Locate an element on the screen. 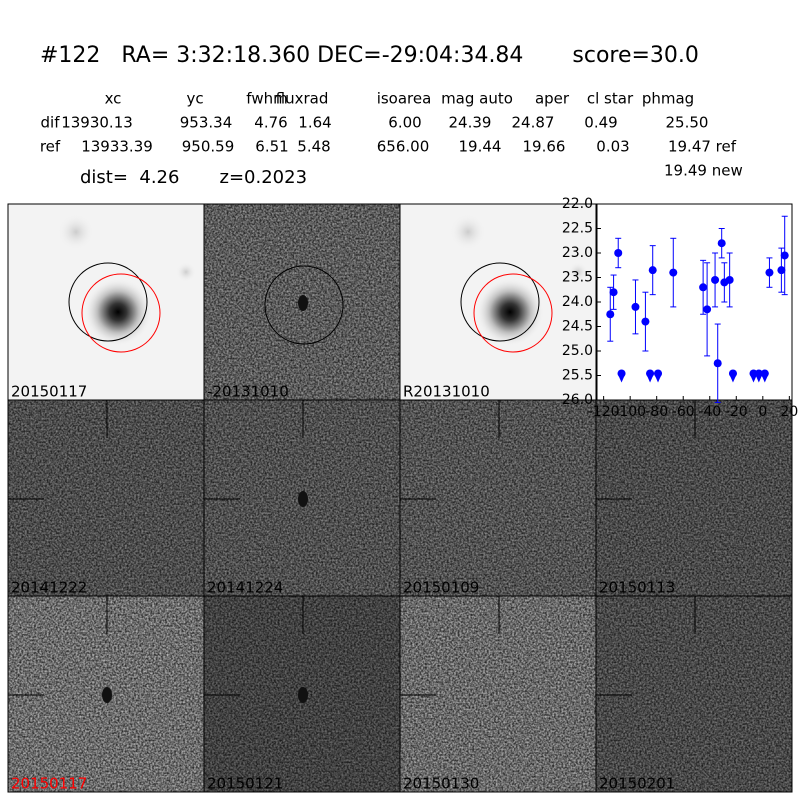 This screenshot has height=800, width=800. image-panel: 20150117 is located at coordinates (106, 302).